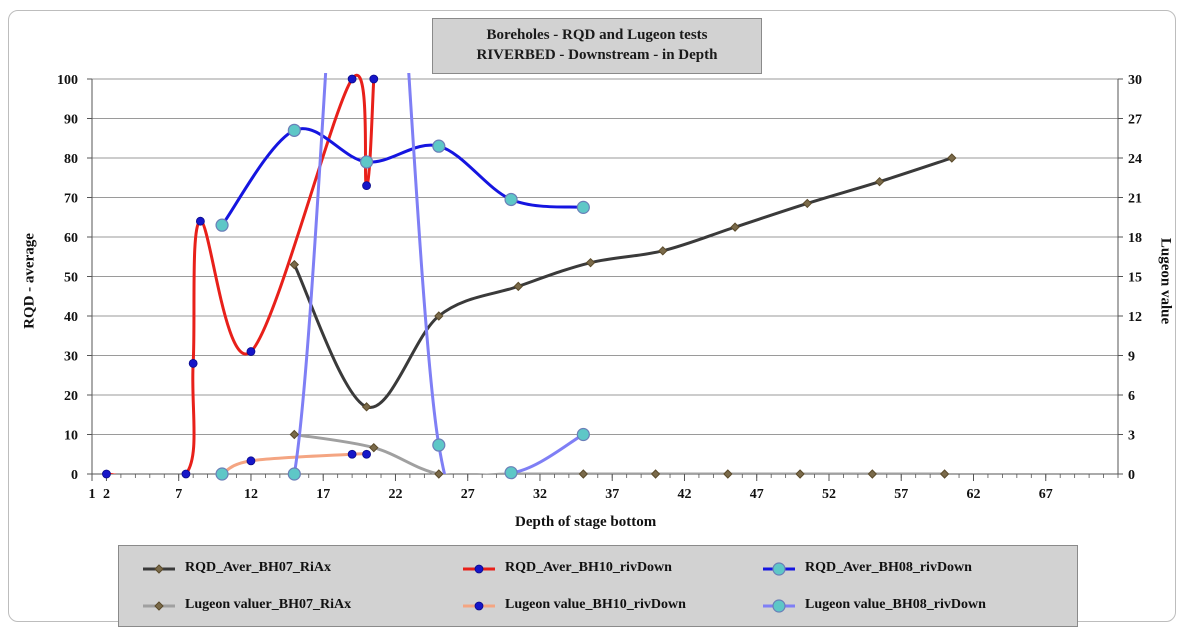 This screenshot has height=628, width=1182. I want to click on legend-label: RQD_Aver_BH10_rivDown, so click(588, 567).